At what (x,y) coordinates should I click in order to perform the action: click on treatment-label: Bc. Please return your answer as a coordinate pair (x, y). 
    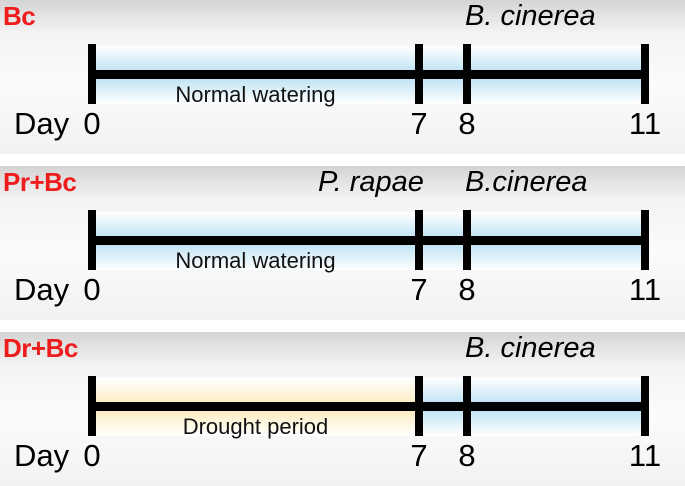
    Looking at the image, I should click on (19, 16).